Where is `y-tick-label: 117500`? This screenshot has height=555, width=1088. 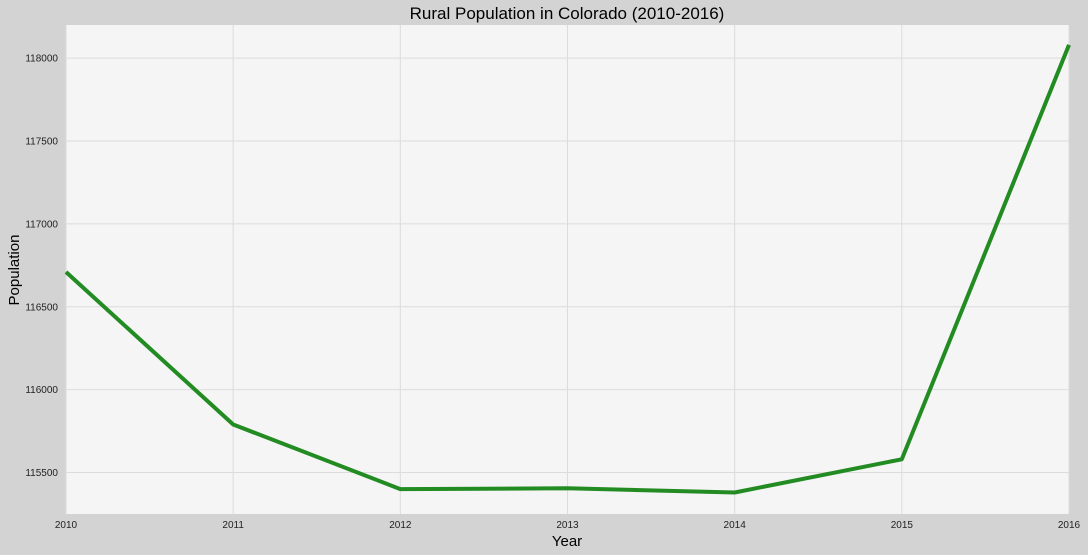
y-tick-label: 117500 is located at coordinates (41, 142).